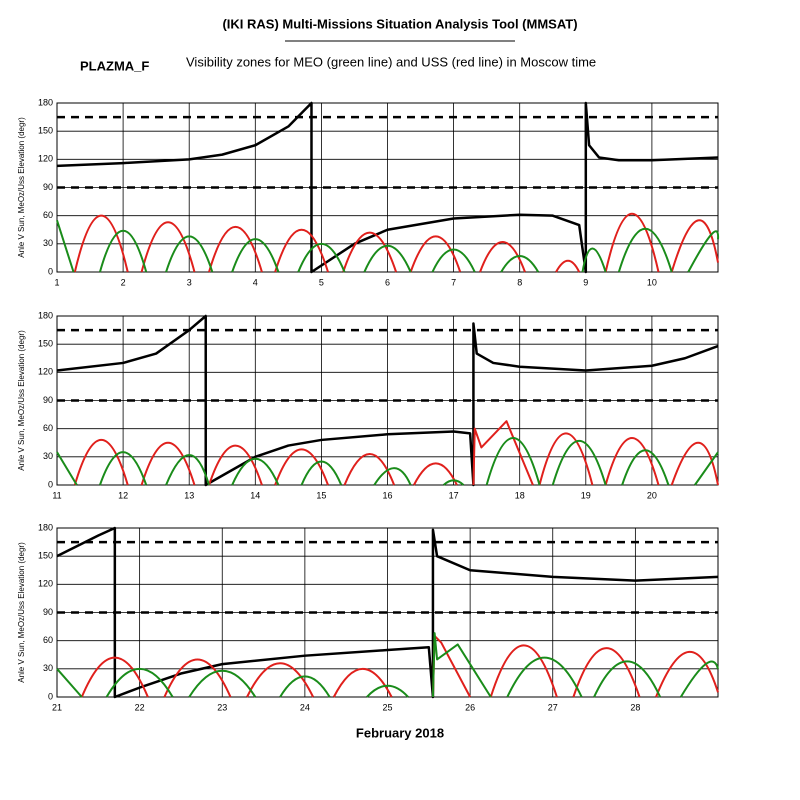 The height and width of the screenshot is (800, 800). What do you see at coordinates (189, 495) in the screenshot?
I see `x-tick-label: 13` at bounding box center [189, 495].